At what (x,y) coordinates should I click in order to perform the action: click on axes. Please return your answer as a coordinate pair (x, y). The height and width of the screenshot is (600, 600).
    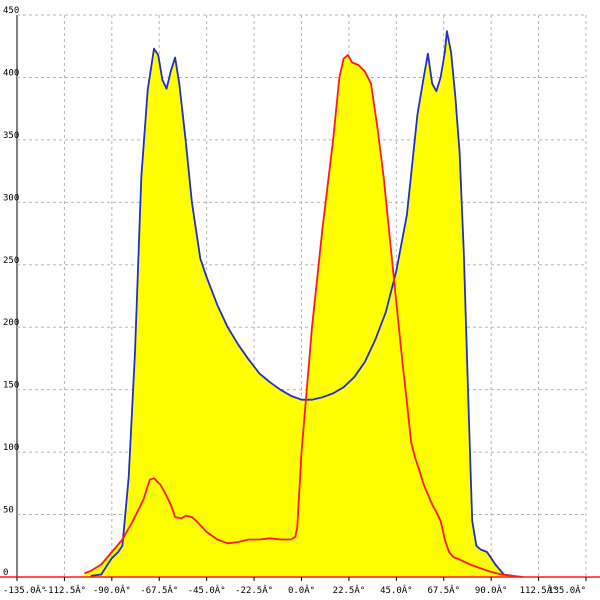
    Looking at the image, I should click on (300, 578).